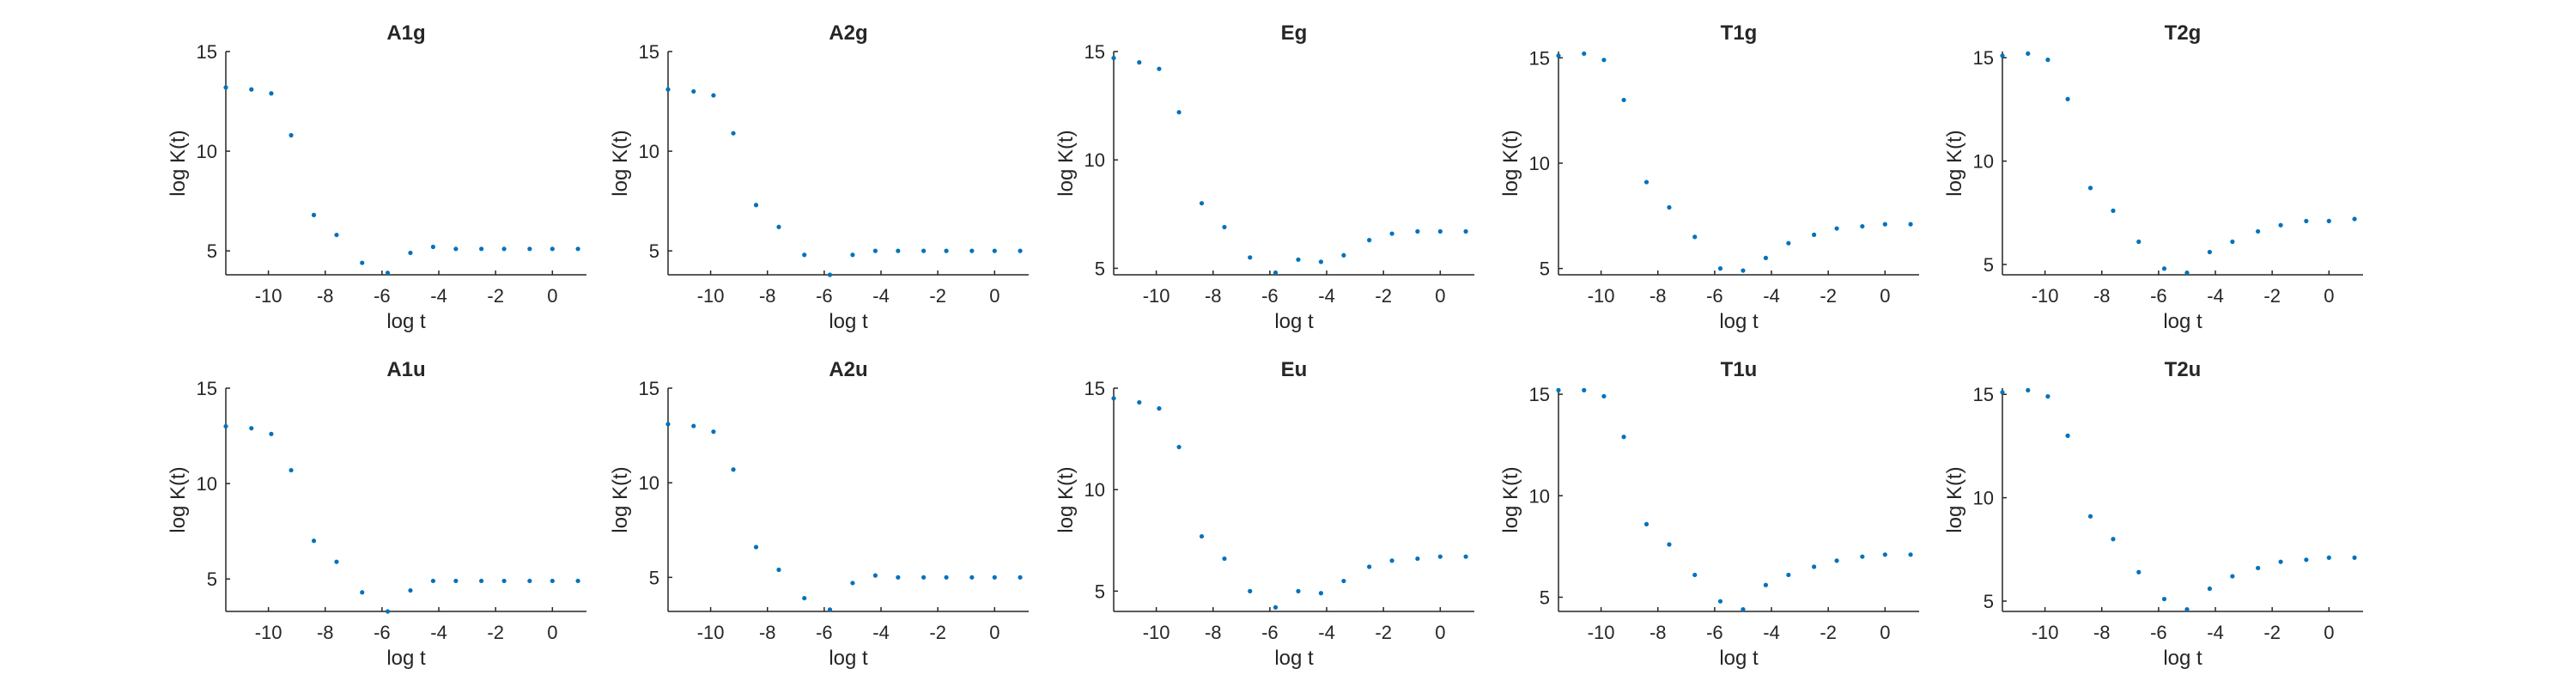  What do you see at coordinates (1740, 369) in the screenshot?
I see `subplot-title: T1u` at bounding box center [1740, 369].